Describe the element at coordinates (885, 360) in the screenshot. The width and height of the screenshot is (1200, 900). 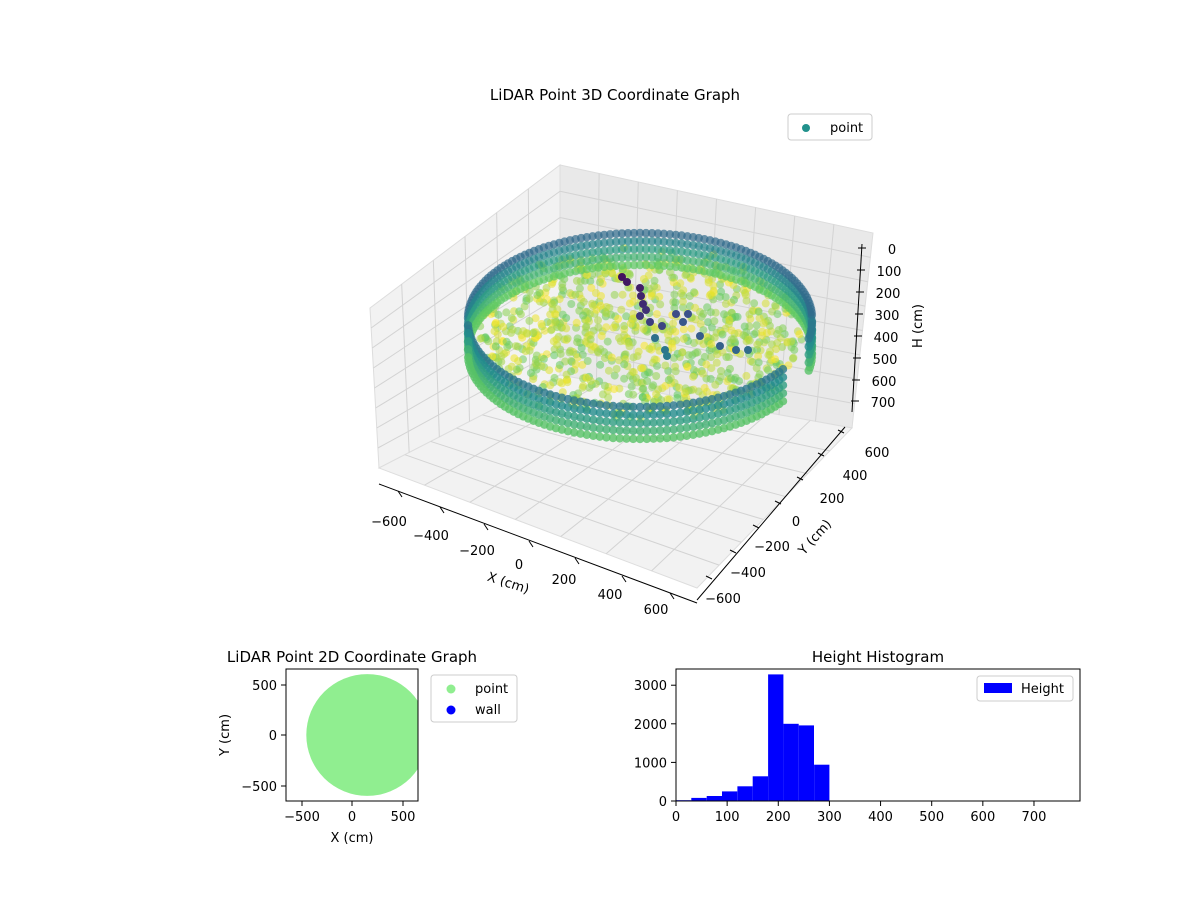
I see `z-tick-label: 500` at that location.